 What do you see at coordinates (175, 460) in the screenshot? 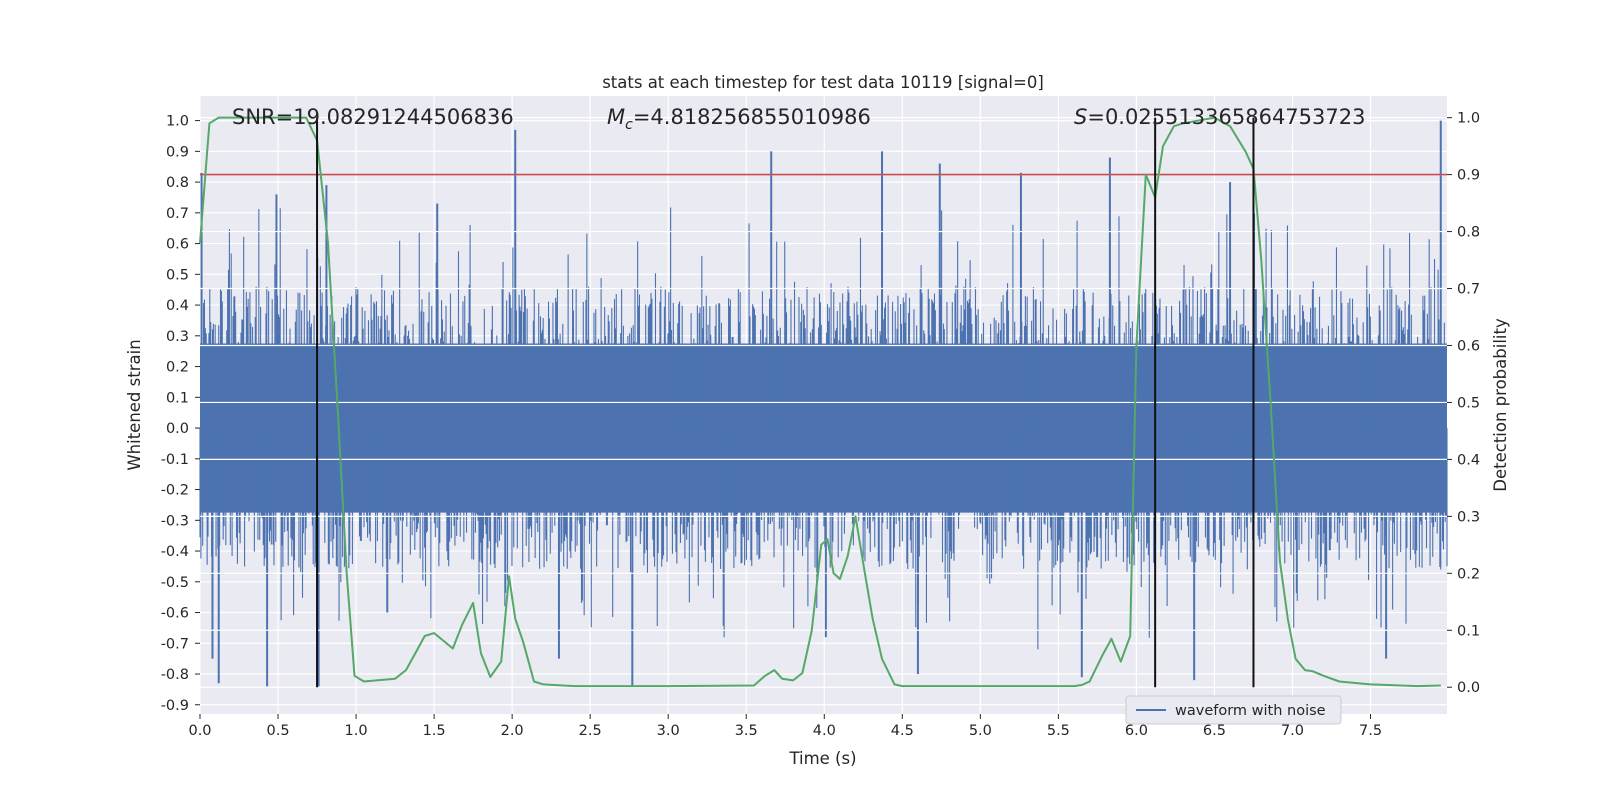
I see `y-tick-label: -0.1` at bounding box center [175, 460].